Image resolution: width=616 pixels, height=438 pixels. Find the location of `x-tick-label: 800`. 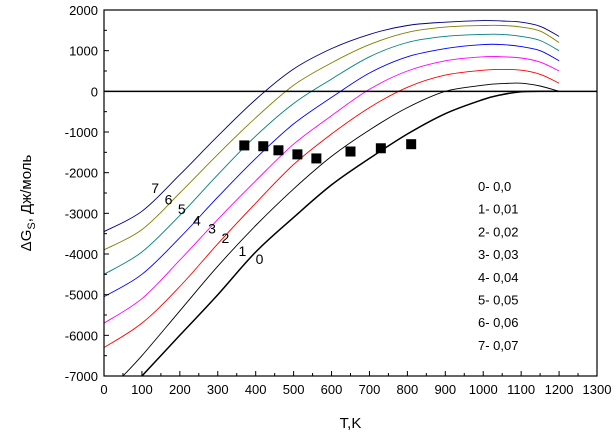

x-tick-label: 800 is located at coordinates (408, 389).